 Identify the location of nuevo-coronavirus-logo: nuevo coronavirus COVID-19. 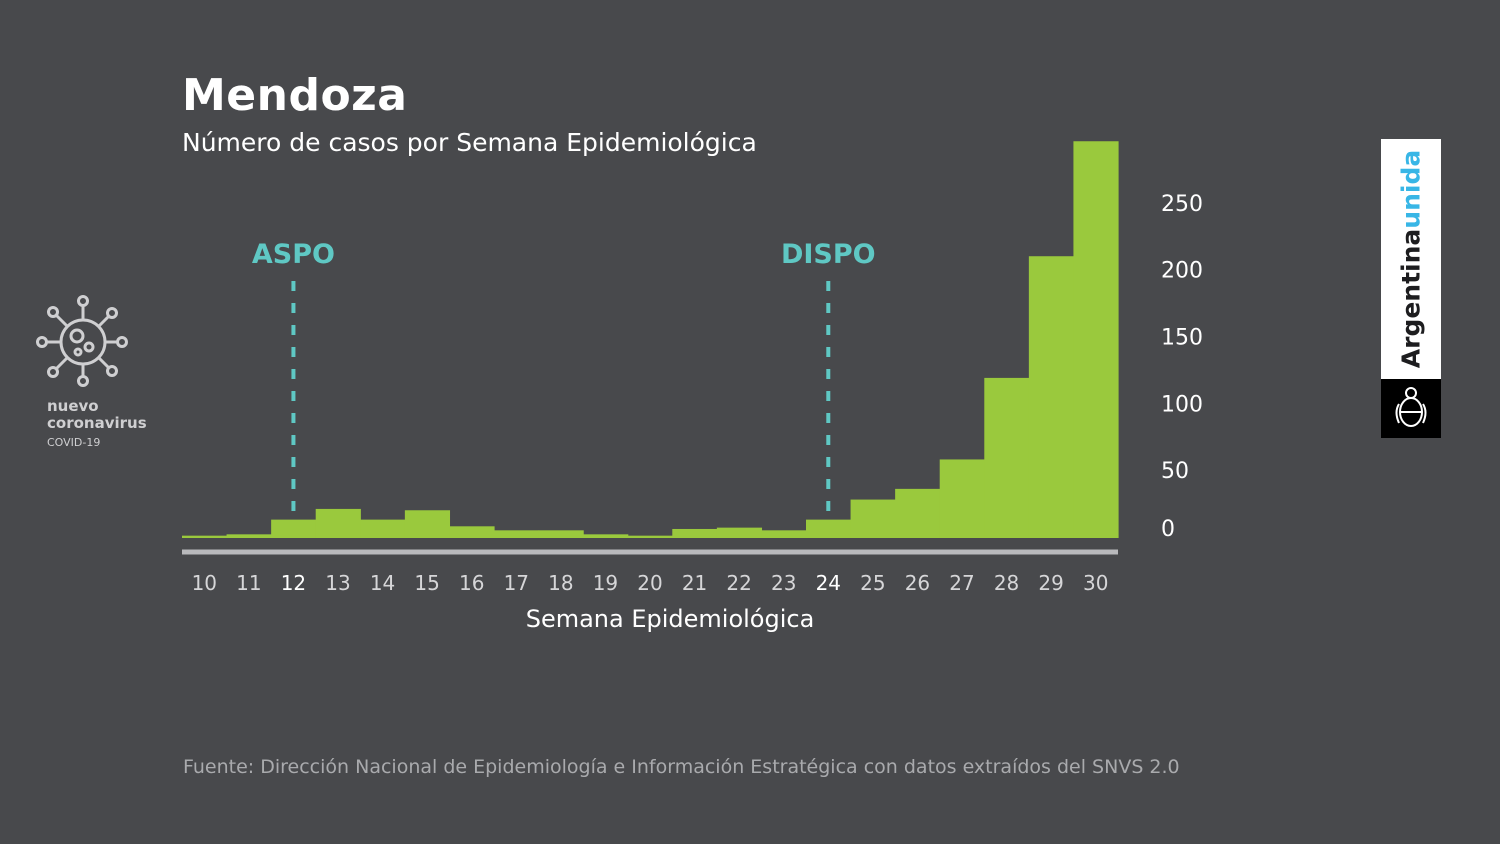
(98, 377).